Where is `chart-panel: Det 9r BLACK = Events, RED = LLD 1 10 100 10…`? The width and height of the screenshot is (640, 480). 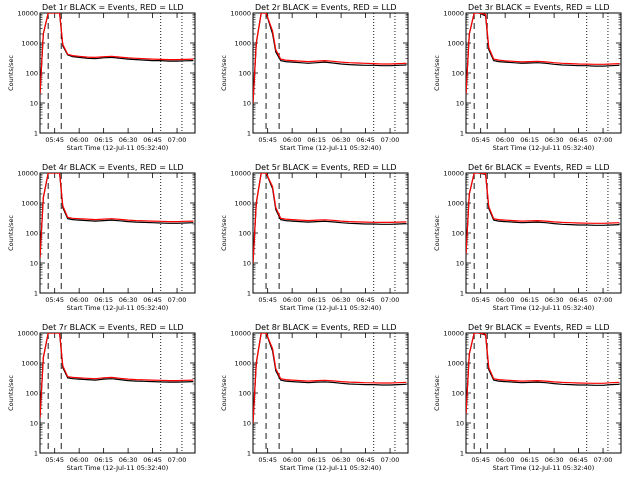
chart-panel: Det 9r BLACK = Events, RED = LLD 1 10 100 10… is located at coordinates (527, 397).